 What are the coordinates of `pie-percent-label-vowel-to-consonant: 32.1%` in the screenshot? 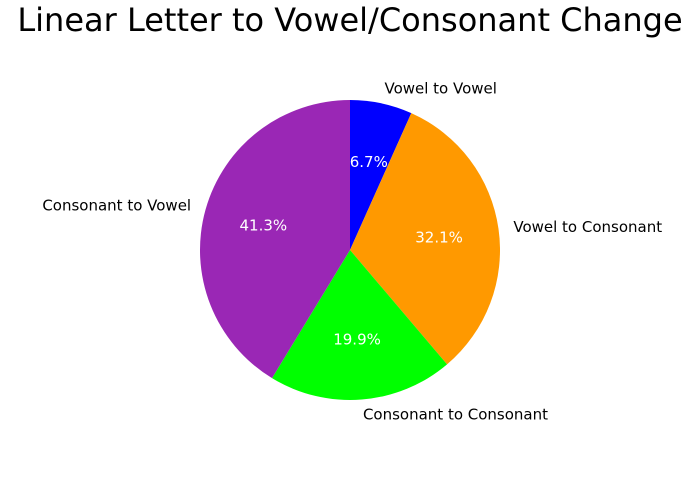 It's located at (439, 237).